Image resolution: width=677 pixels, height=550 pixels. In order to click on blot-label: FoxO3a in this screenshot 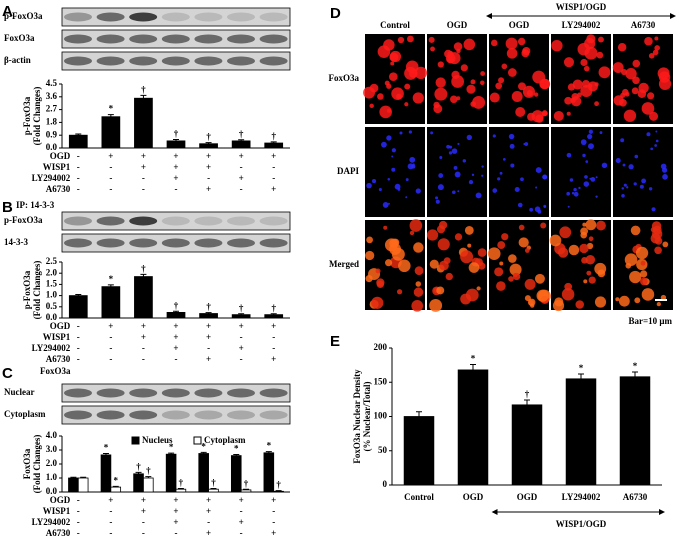, I will do `click(19, 38)`.